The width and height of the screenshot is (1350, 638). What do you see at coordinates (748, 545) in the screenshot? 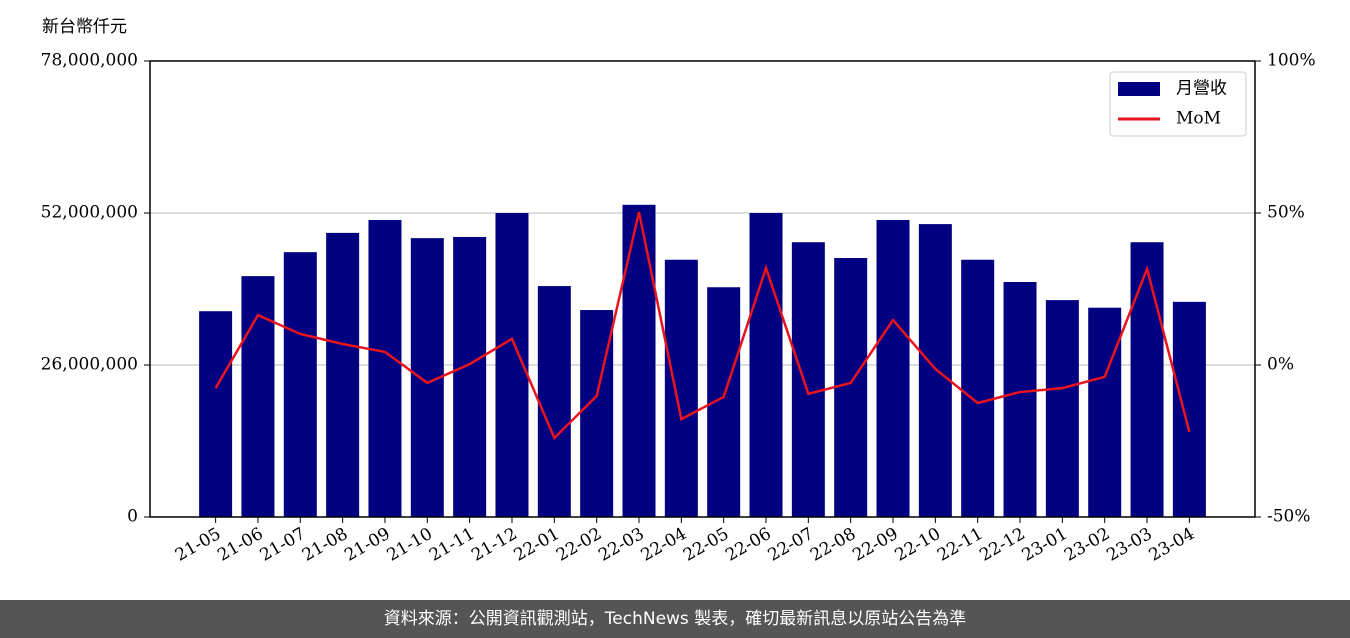
I see `x-tick-label: 22-06` at bounding box center [748, 545].